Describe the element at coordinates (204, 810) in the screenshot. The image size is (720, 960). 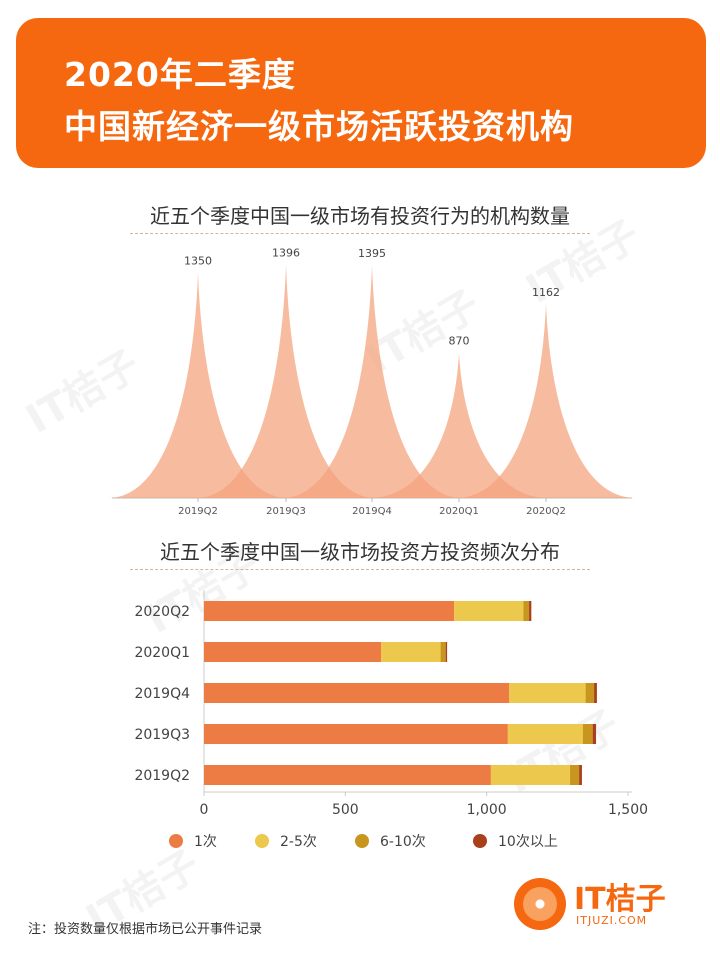
I see `x-tick-label: 0` at that location.